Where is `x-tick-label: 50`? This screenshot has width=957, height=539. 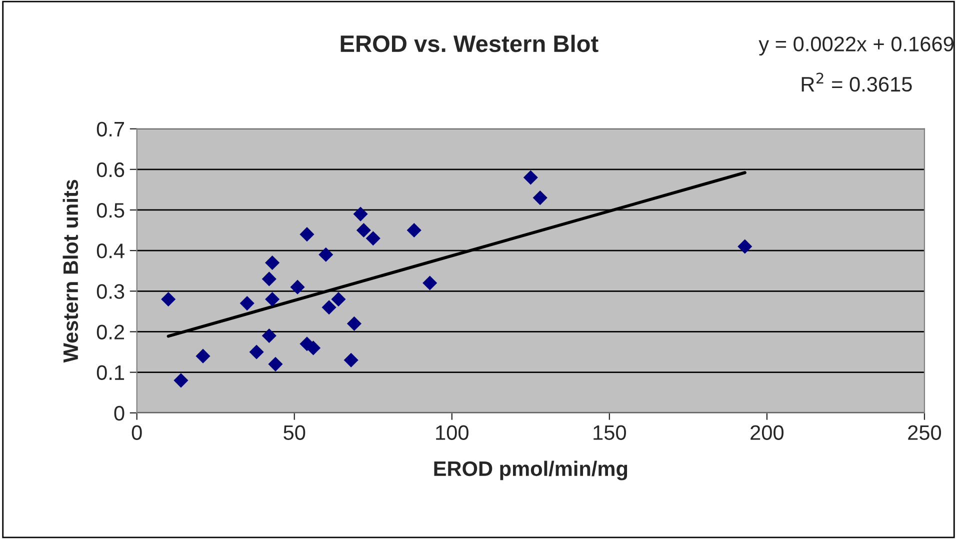 x-tick-label: 50 is located at coordinates (295, 432).